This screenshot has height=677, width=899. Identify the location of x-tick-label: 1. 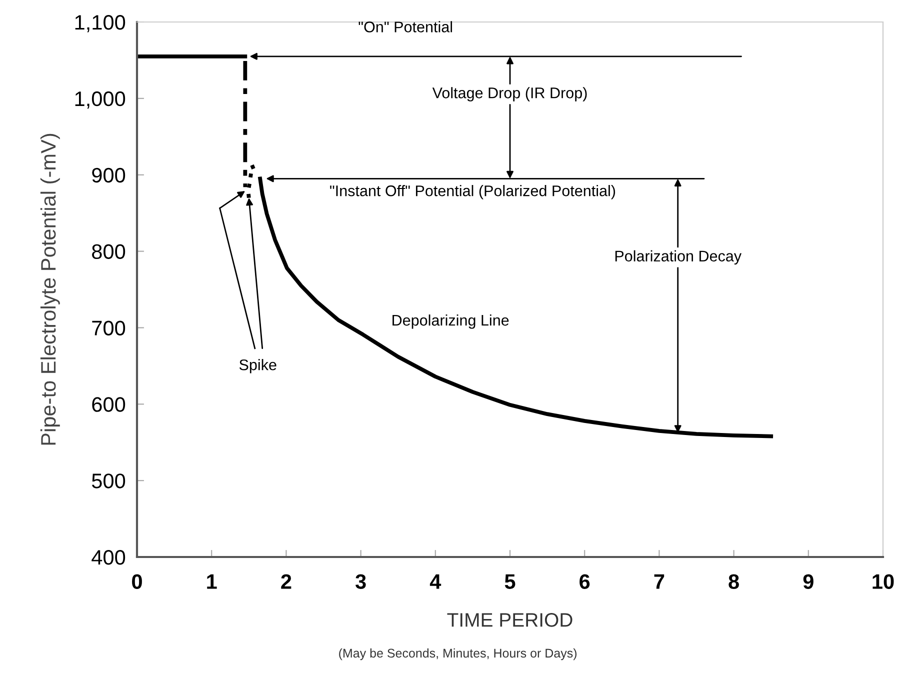
(212, 581).